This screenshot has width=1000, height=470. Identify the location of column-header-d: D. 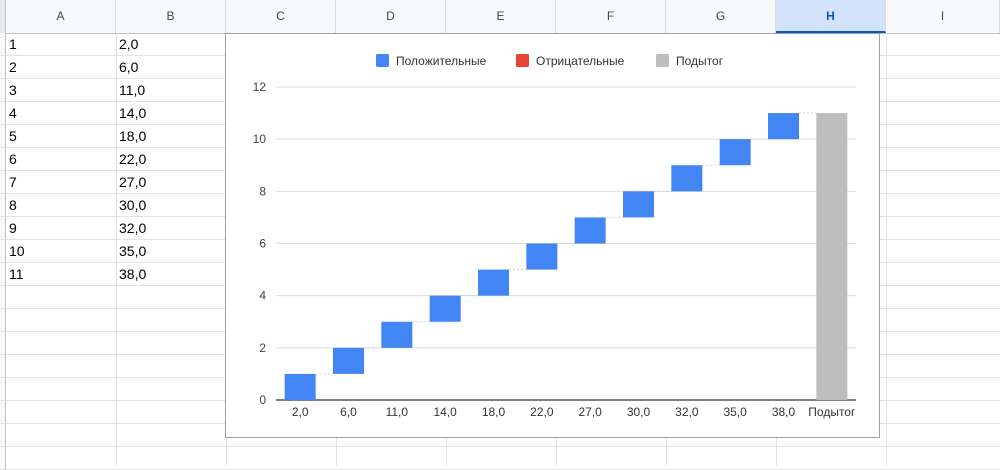
(391, 16).